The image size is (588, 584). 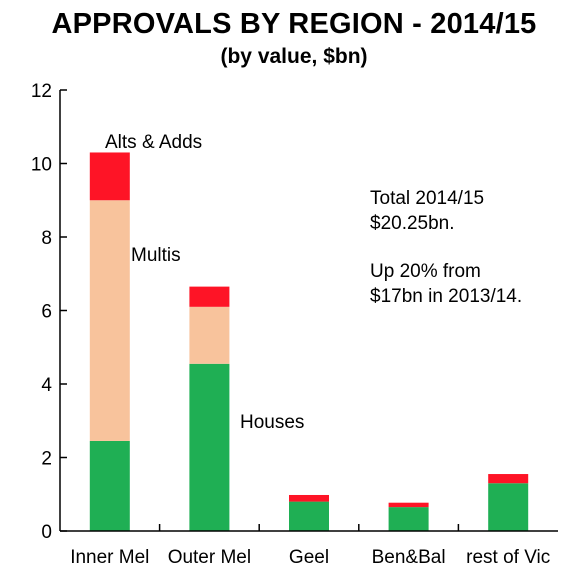 I want to click on x-tick-label: Geel, so click(x=309, y=557).